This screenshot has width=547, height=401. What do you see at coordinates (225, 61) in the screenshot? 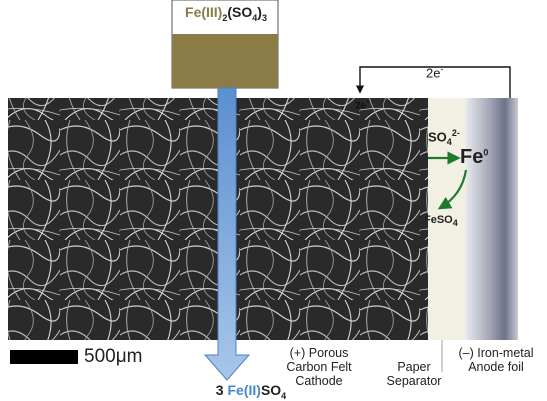
I see `beaker-solution` at bounding box center [225, 61].